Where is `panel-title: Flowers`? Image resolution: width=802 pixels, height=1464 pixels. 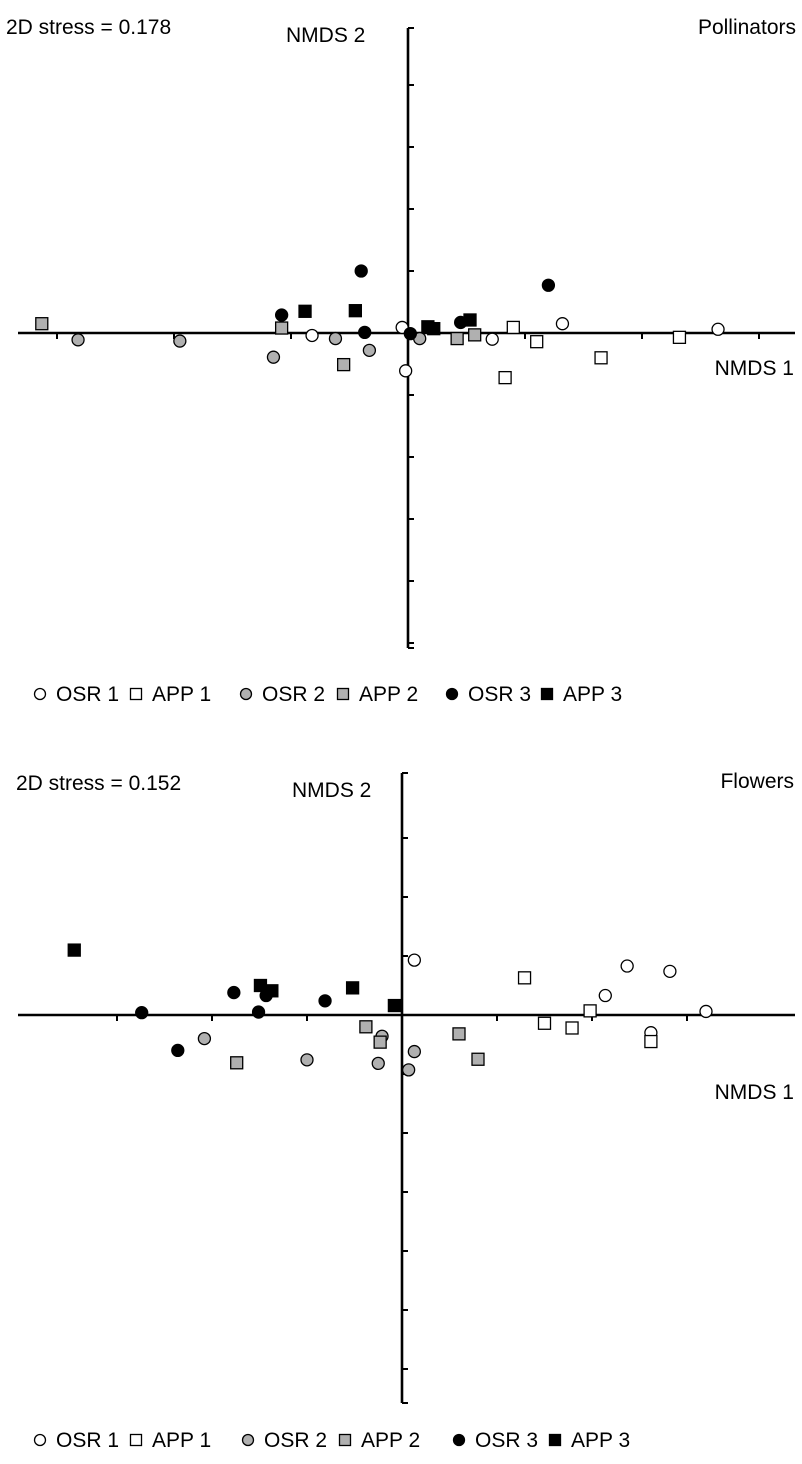 panel-title: Flowers is located at coordinates (757, 781).